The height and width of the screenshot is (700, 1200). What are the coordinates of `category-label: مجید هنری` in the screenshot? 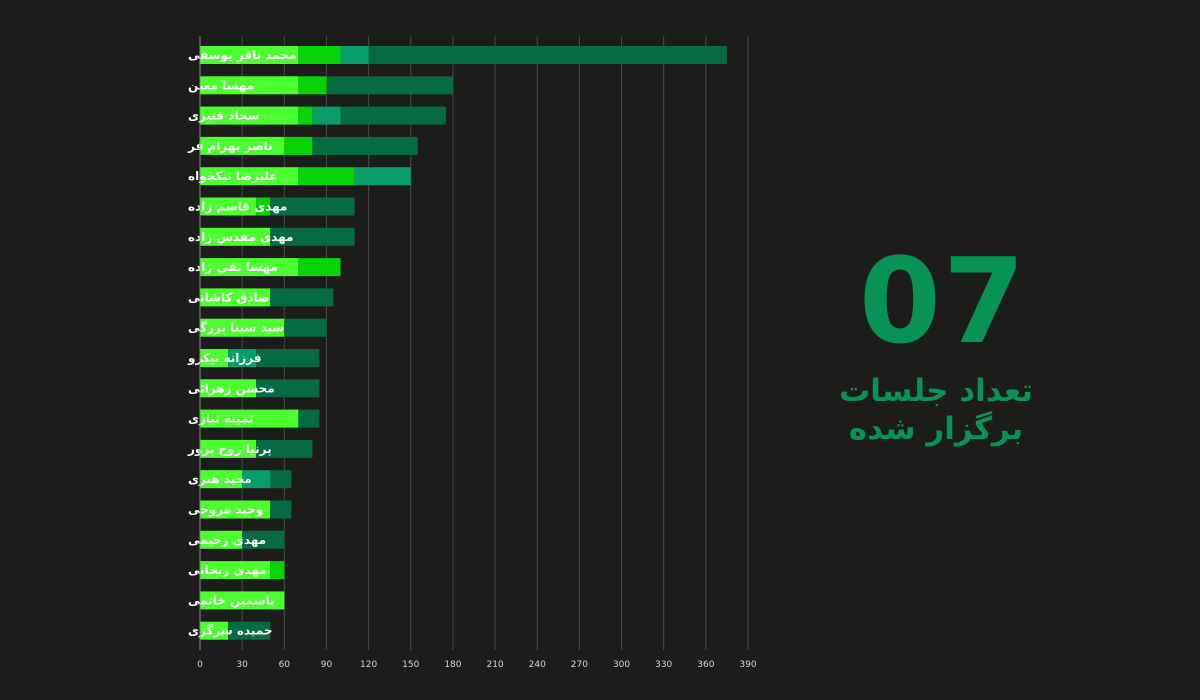 It's located at (220, 479).